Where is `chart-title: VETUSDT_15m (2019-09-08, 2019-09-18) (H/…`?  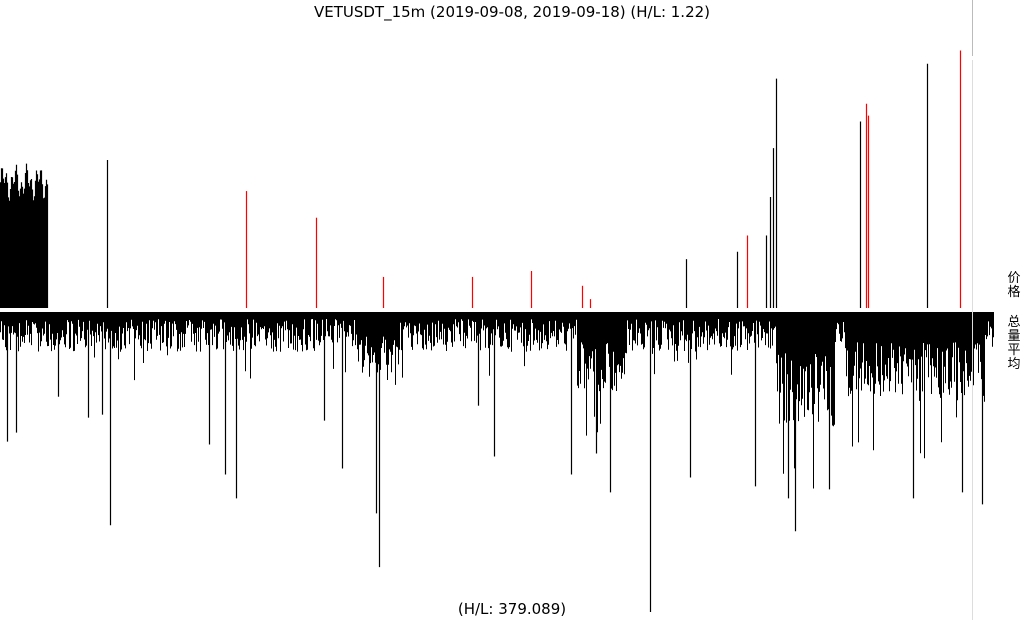
chart-title: VETUSDT_15m (2019-09-08, 2019-09-18) (H/… is located at coordinates (512, 12).